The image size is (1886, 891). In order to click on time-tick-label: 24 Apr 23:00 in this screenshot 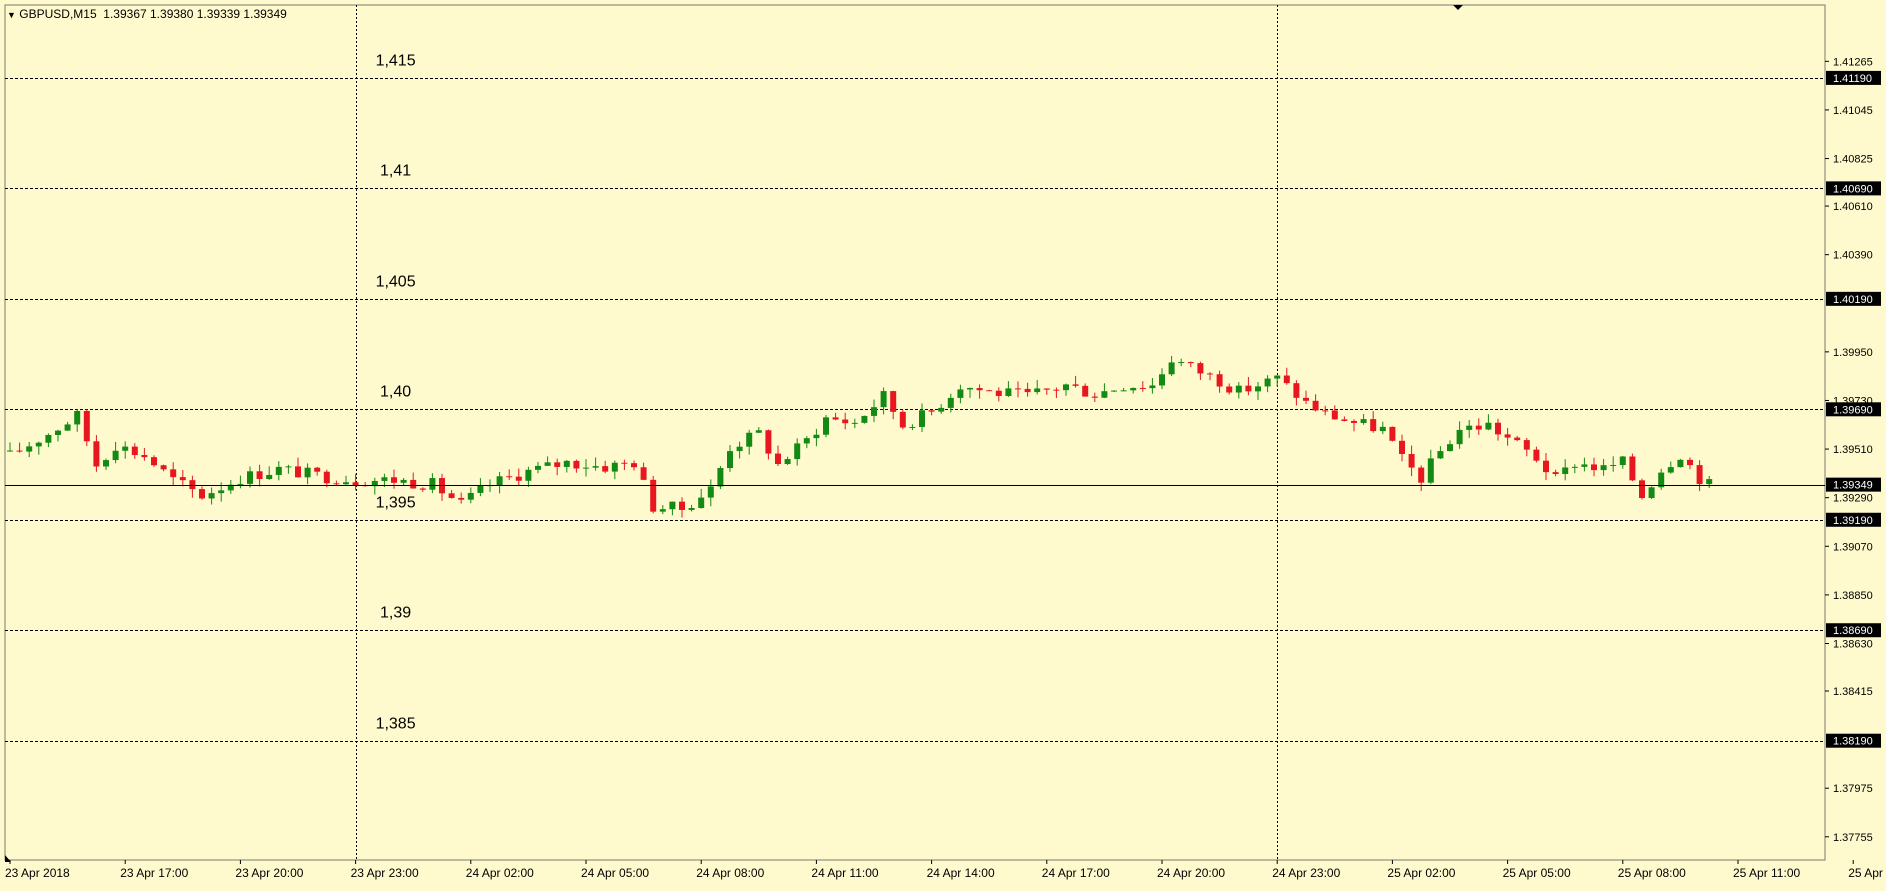, I will do `click(1306, 873)`.